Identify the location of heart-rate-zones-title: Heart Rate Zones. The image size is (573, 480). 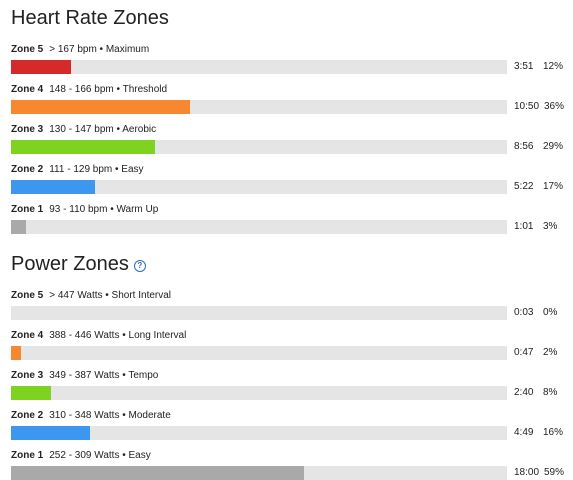
(90, 18).